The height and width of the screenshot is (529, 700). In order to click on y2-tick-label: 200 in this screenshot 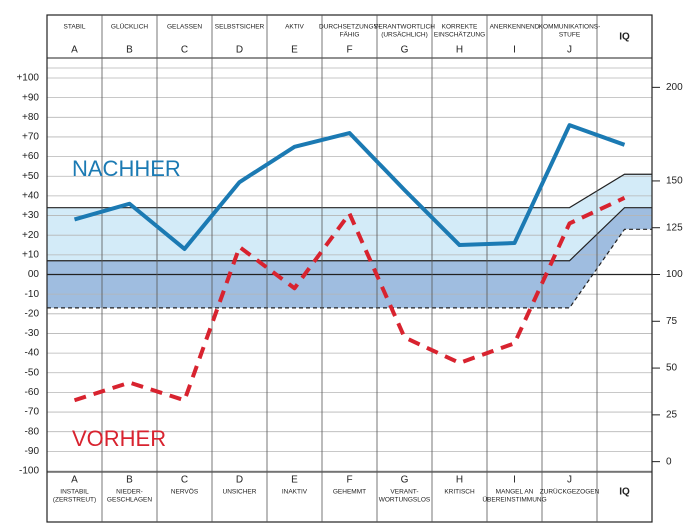, I will do `click(674, 87)`.